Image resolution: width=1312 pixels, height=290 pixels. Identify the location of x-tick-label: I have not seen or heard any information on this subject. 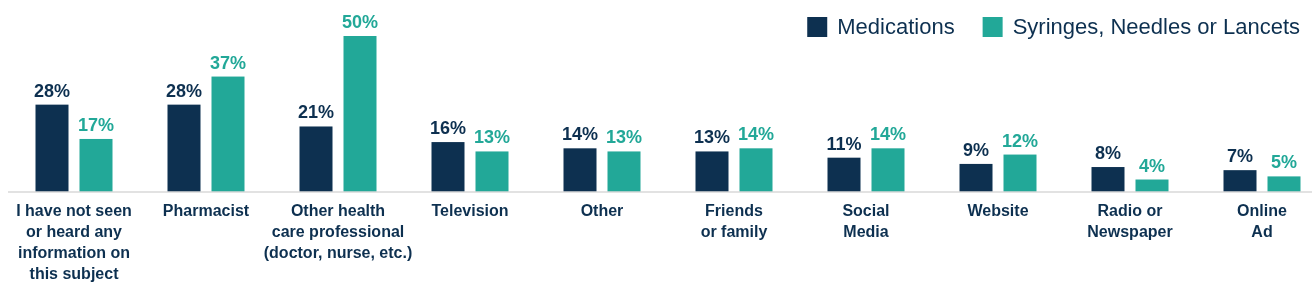
(74, 242).